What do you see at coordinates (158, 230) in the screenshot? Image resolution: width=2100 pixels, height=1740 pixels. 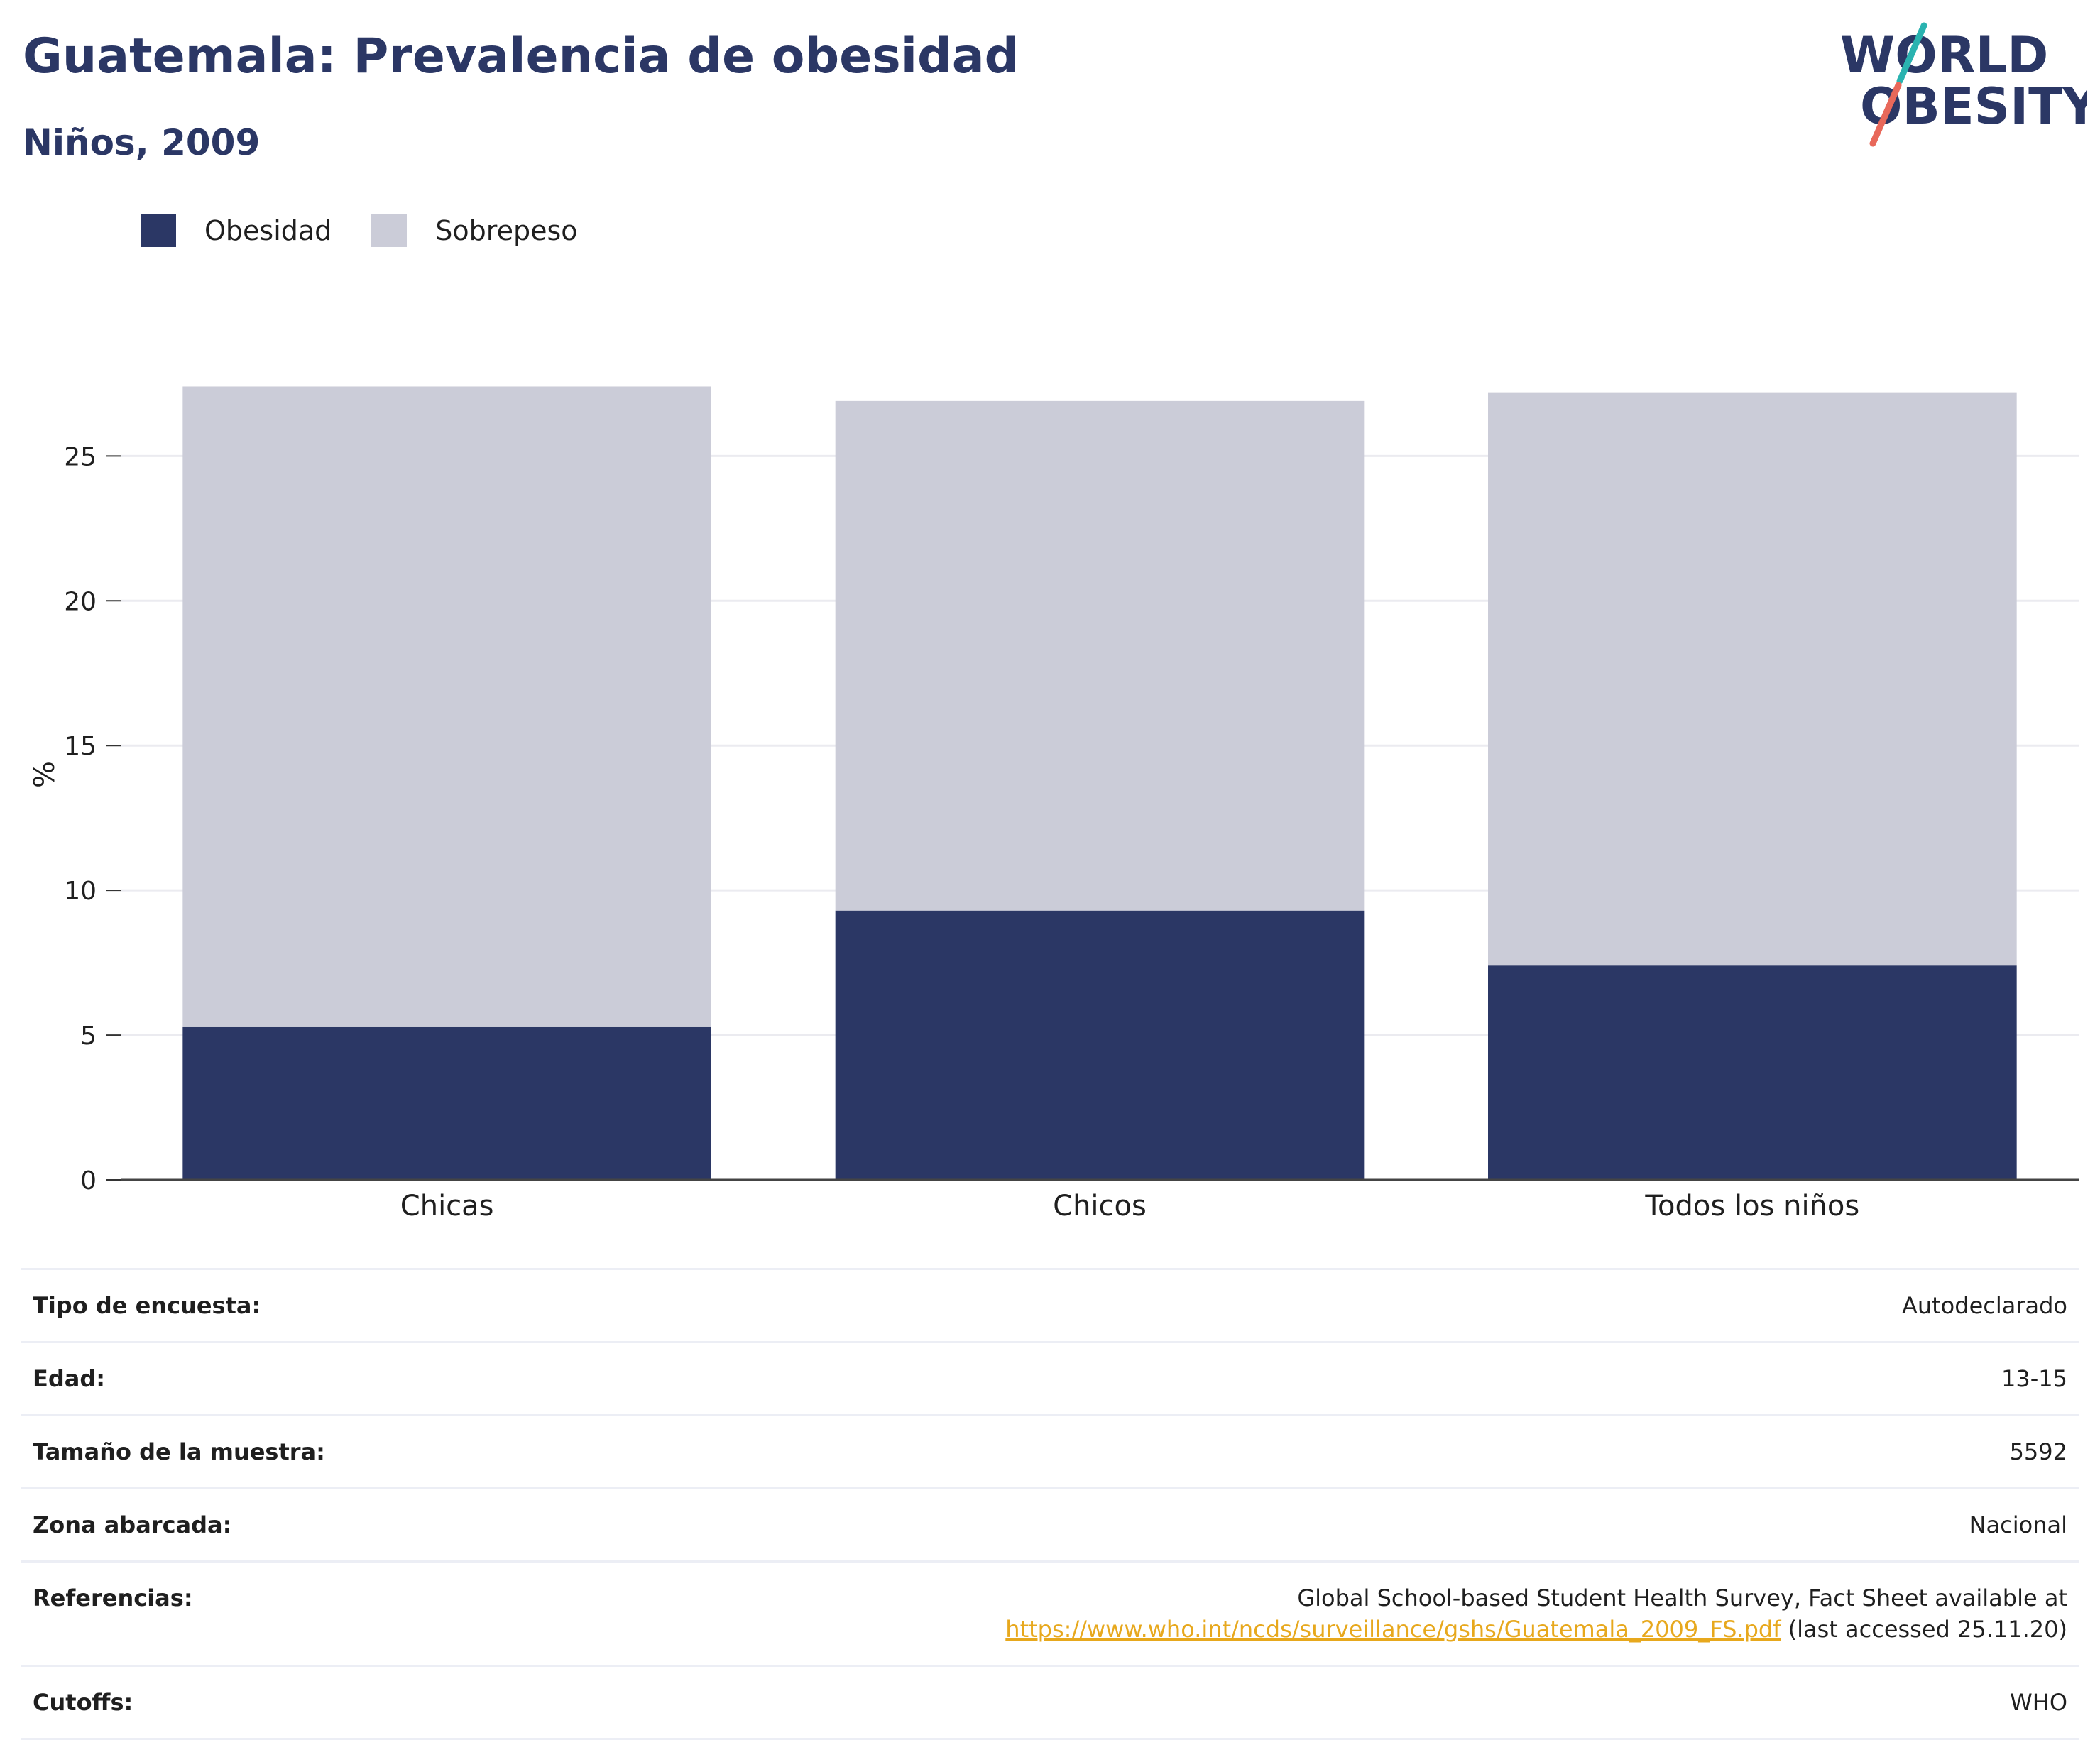 I see `legend-swatch-obesidad` at bounding box center [158, 230].